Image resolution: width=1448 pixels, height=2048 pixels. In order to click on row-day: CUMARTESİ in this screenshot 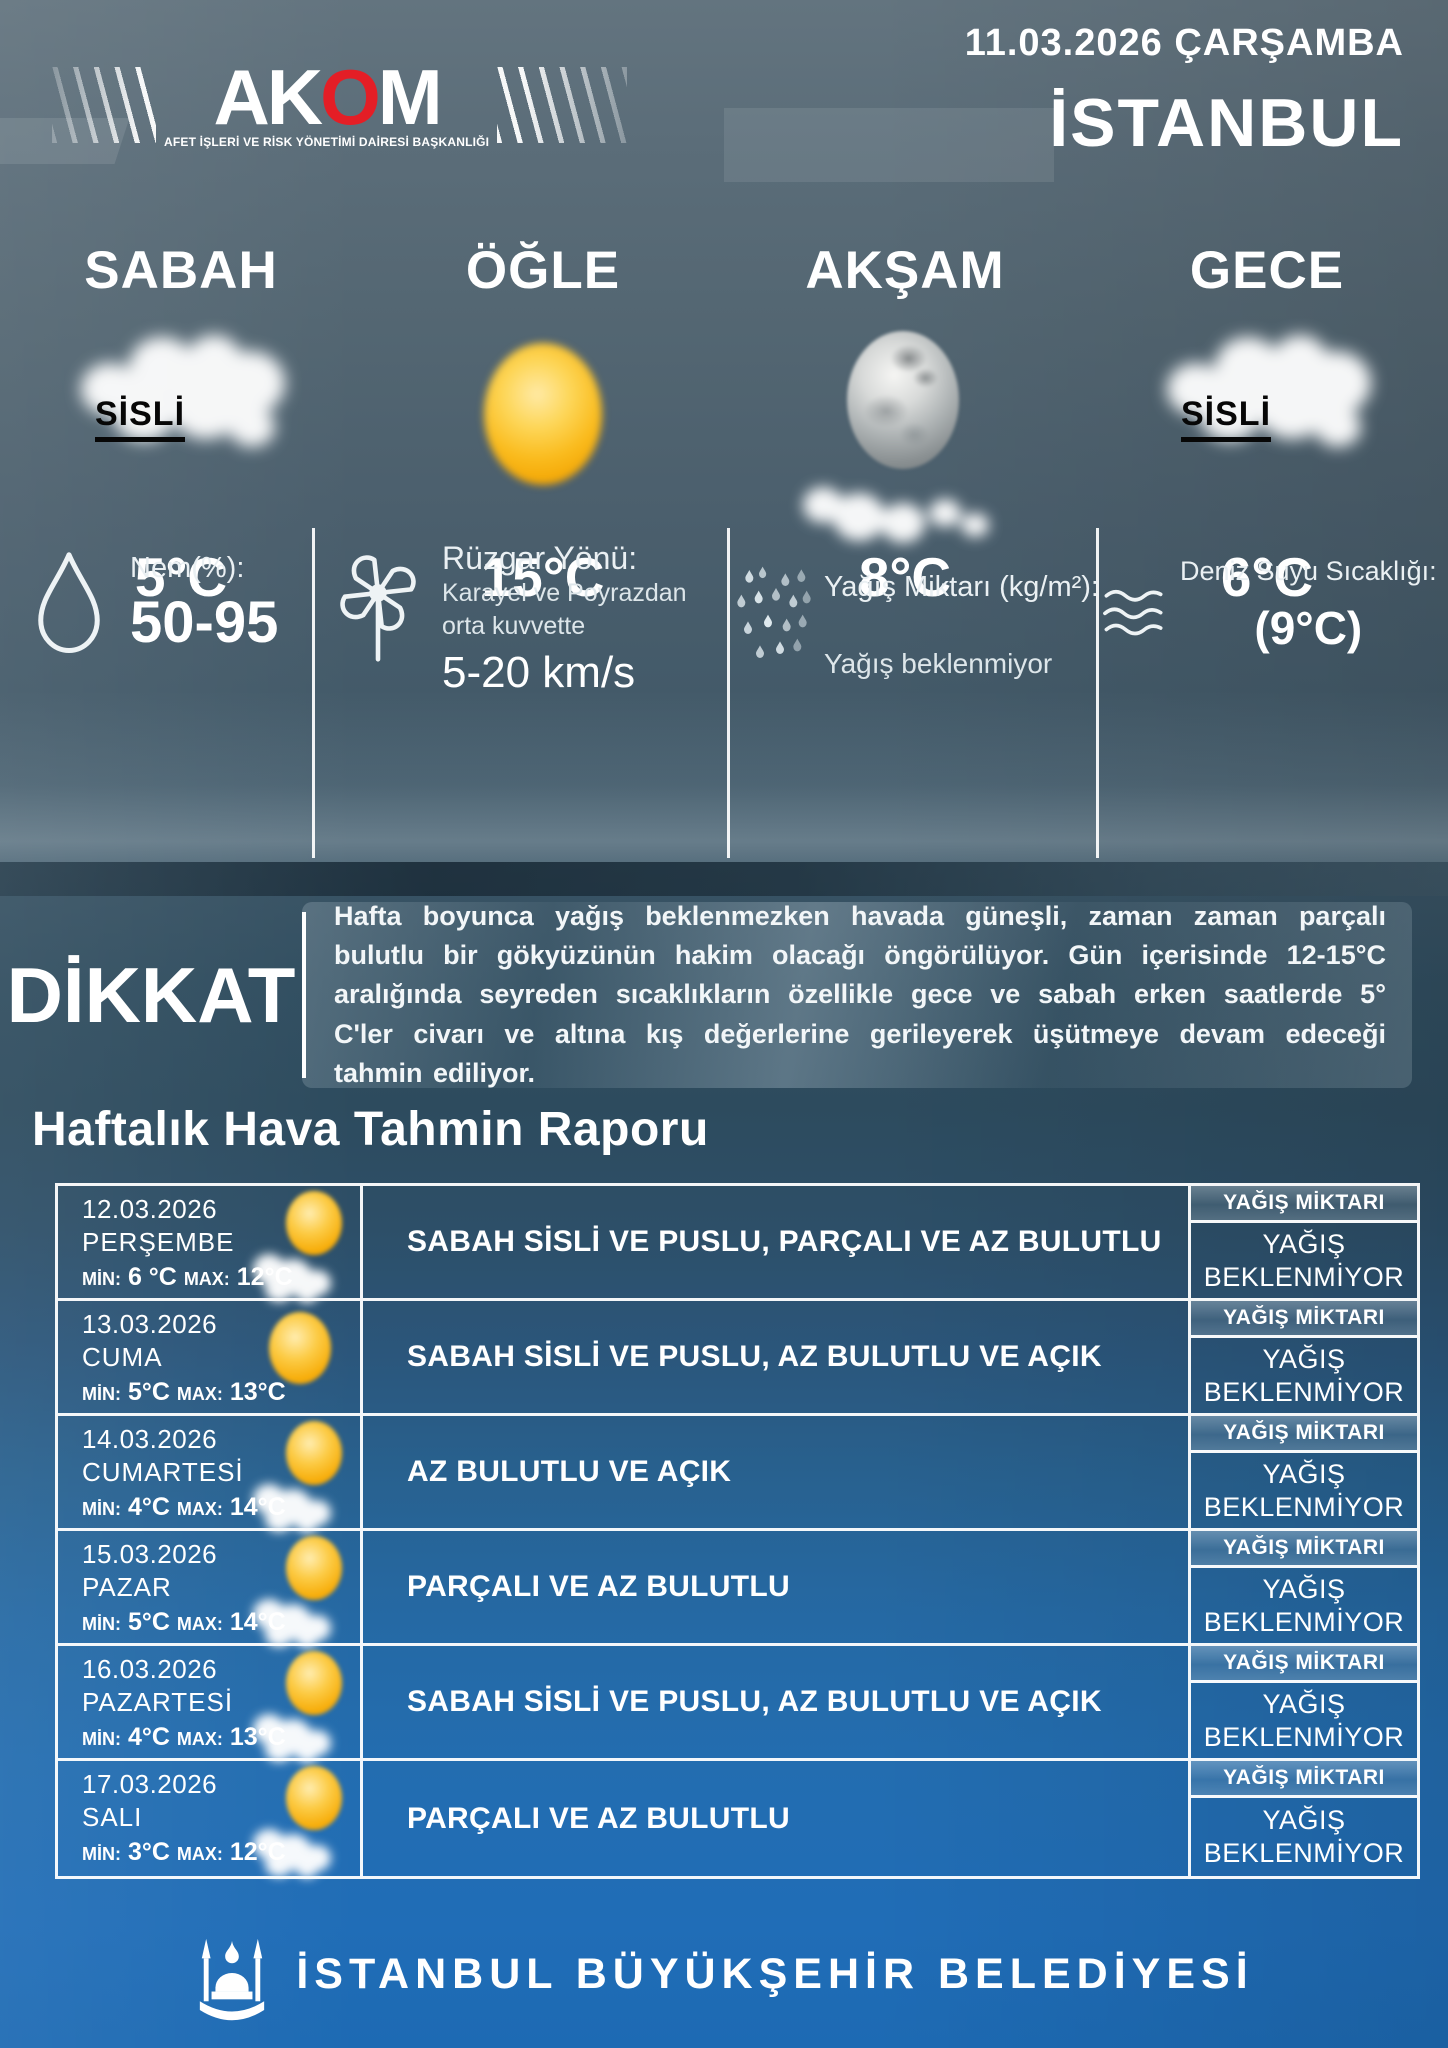, I will do `click(163, 1472)`.